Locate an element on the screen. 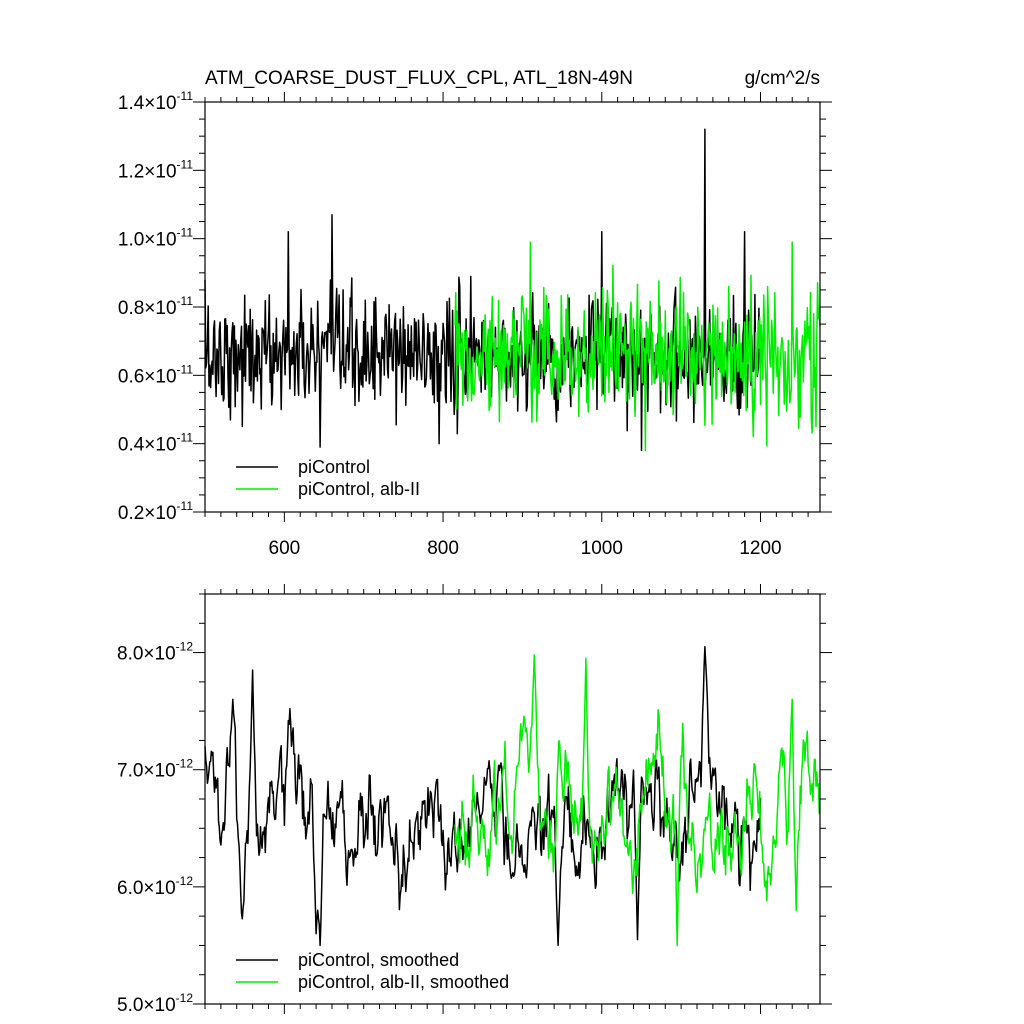 Image resolution: width=1024 pixels, height=1024 pixels. chart-title: ATM_COARSE_DUST_FLUX_CPL, ATL_18N-49N is located at coordinates (419, 78).